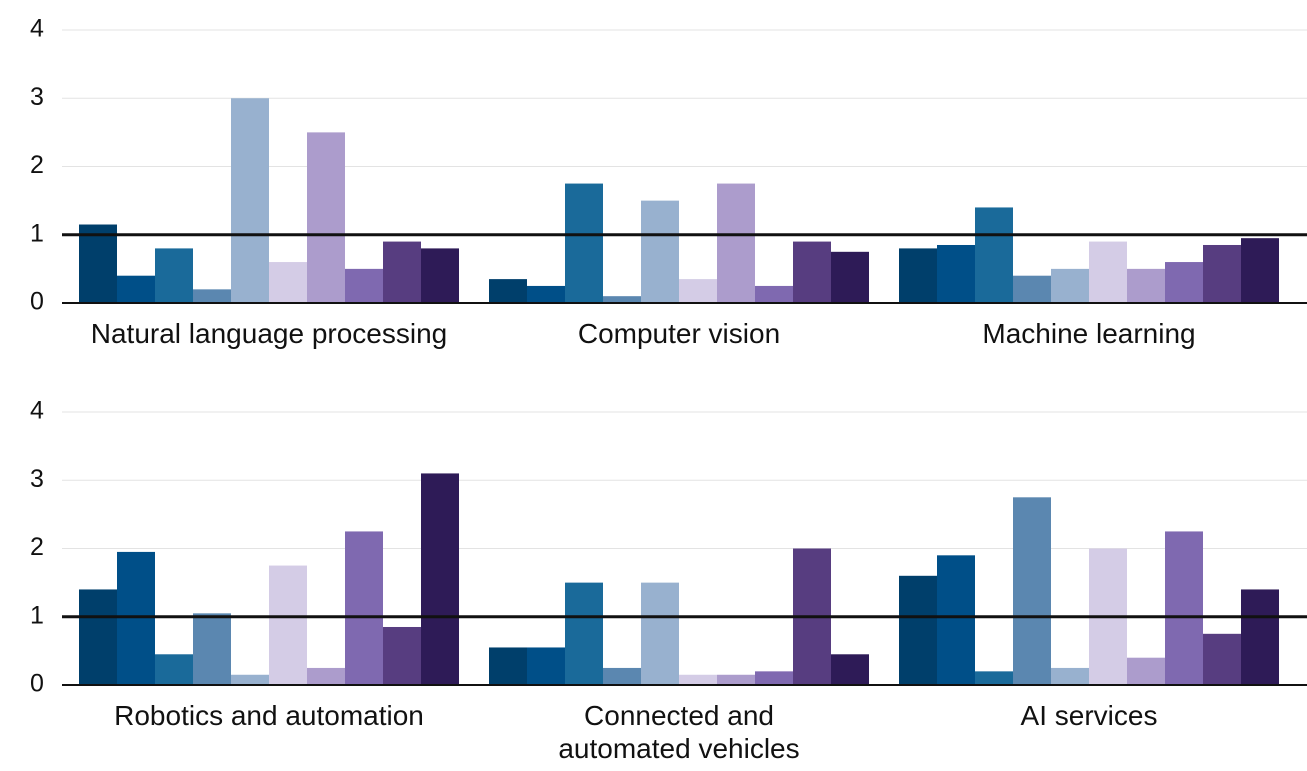  Describe the element at coordinates (1089, 333) in the screenshot. I see `category-label: Machine learning` at that location.